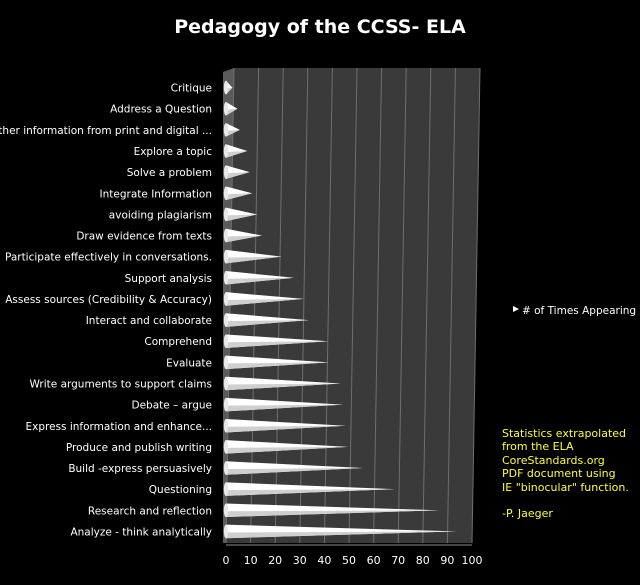  Describe the element at coordinates (172, 406) in the screenshot. I see `category-label: Debate – argue` at that location.